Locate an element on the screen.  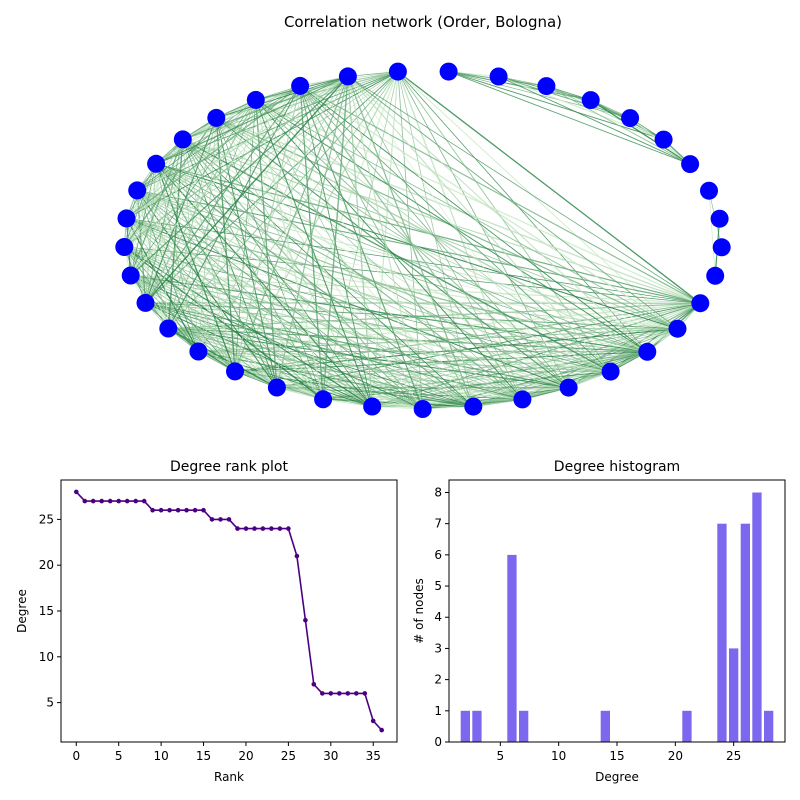
histogram-y-tick-label: 6 is located at coordinates (438, 555).